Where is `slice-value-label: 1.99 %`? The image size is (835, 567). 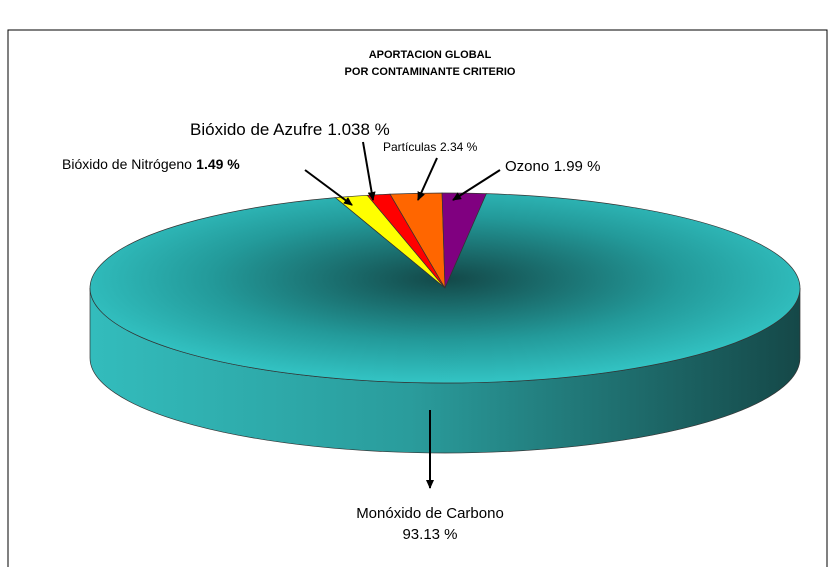 slice-value-label: 1.99 % is located at coordinates (577, 166).